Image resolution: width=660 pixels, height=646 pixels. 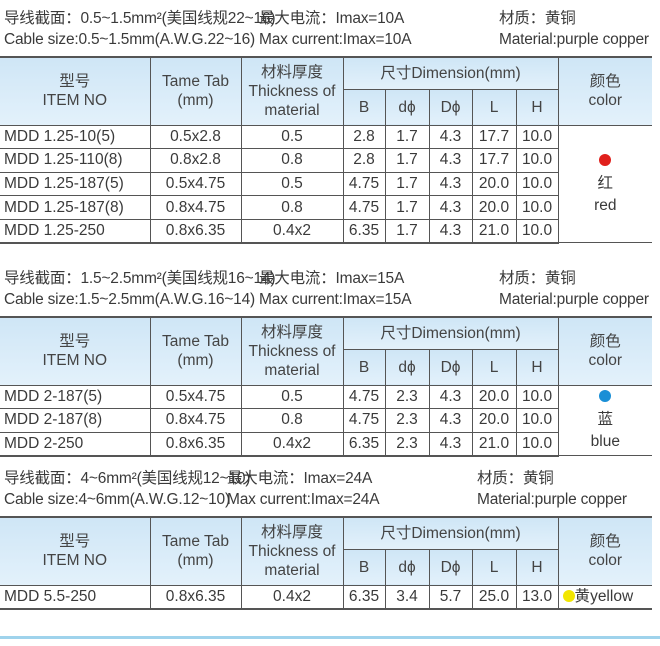 What do you see at coordinates (129, 39) in the screenshot?
I see `cable-text: Cable size:0.5~1.5mm(A.W.G.22~16)` at bounding box center [129, 39].